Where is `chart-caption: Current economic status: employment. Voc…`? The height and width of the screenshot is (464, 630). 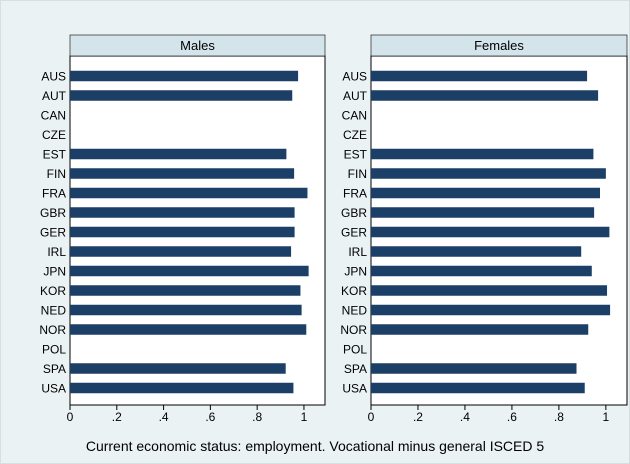
chart-caption: Current economic status: employment. Voc… is located at coordinates (315, 446).